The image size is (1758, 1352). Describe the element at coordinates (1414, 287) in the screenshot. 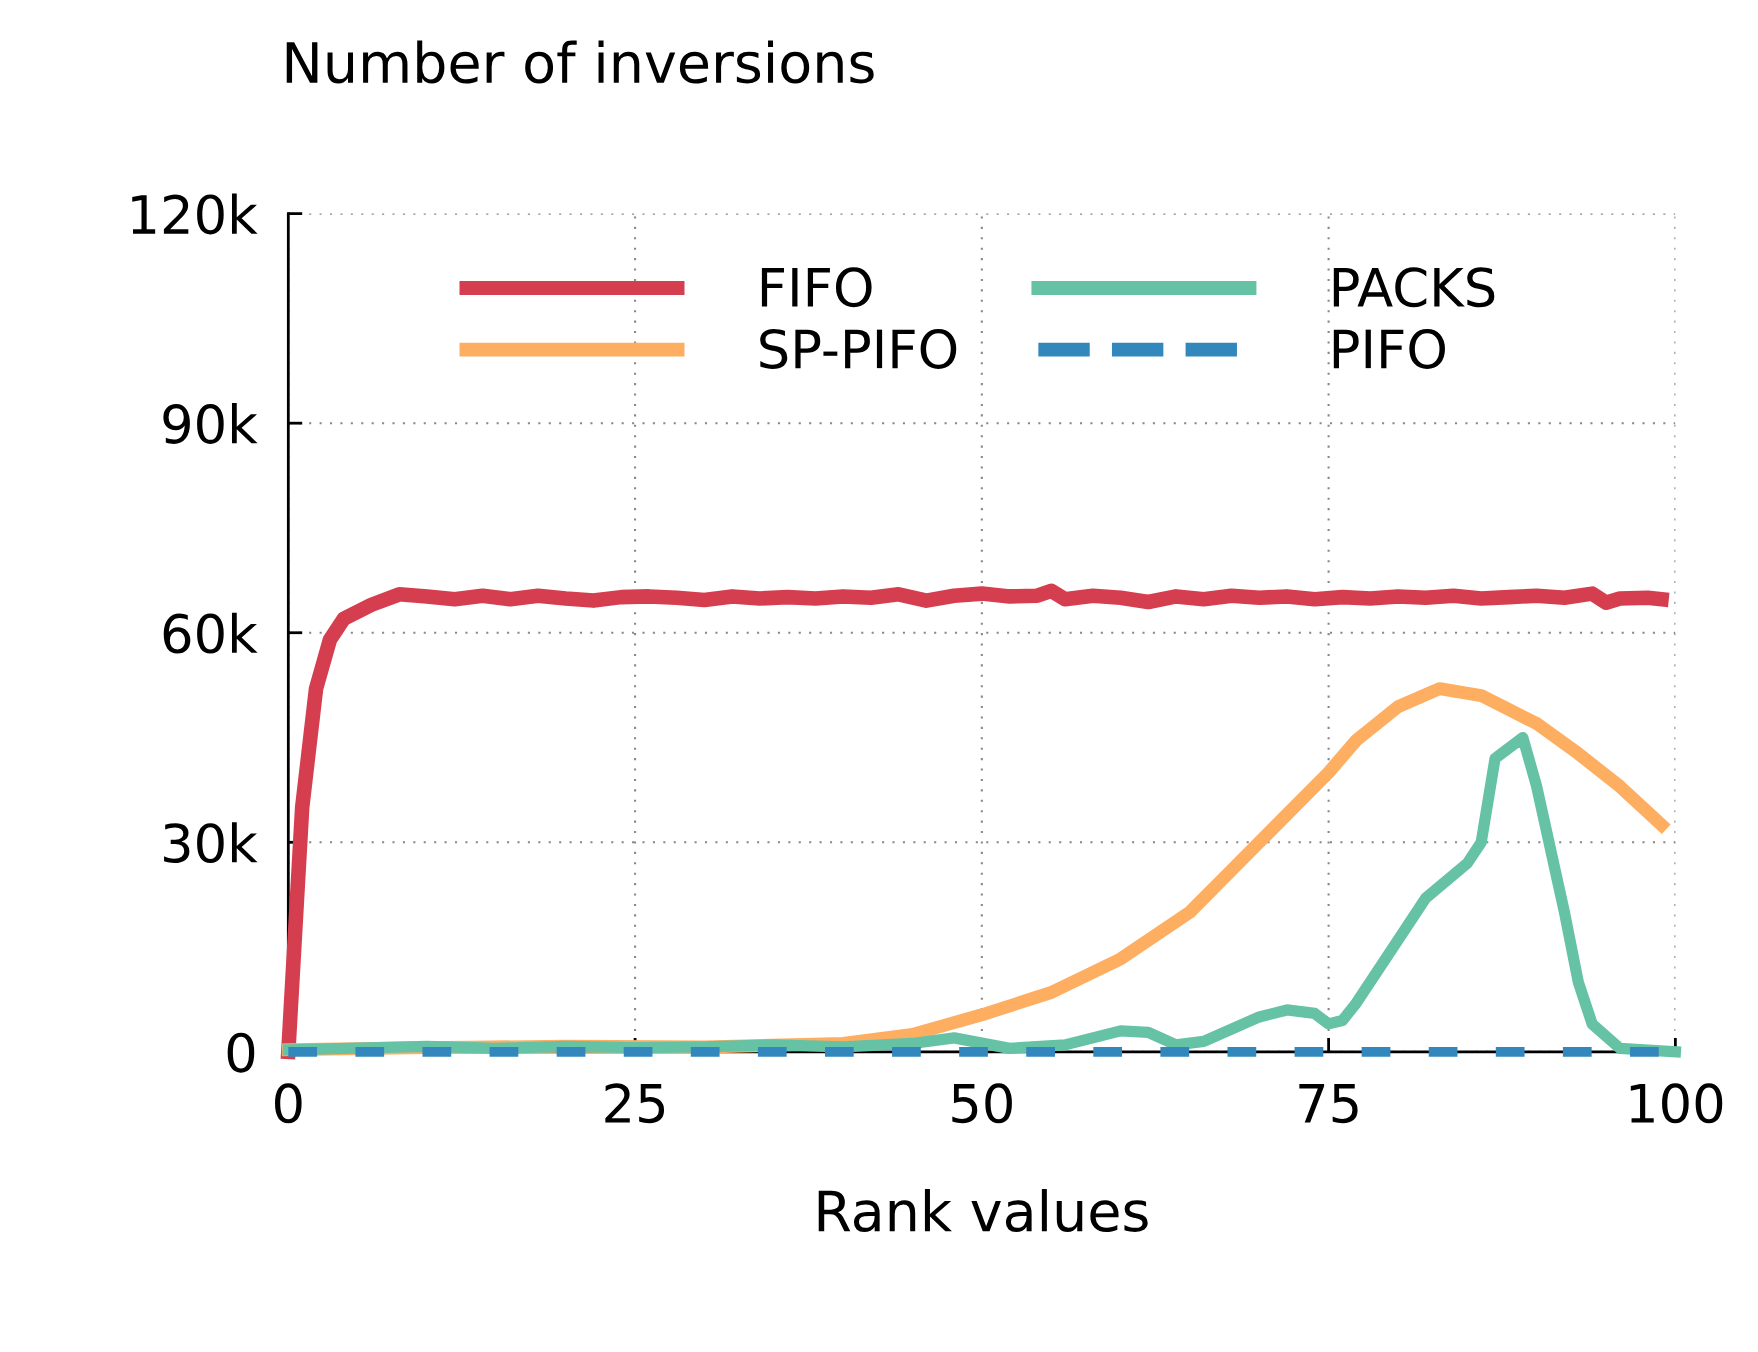

I see `legend-label: PACKS` at that location.